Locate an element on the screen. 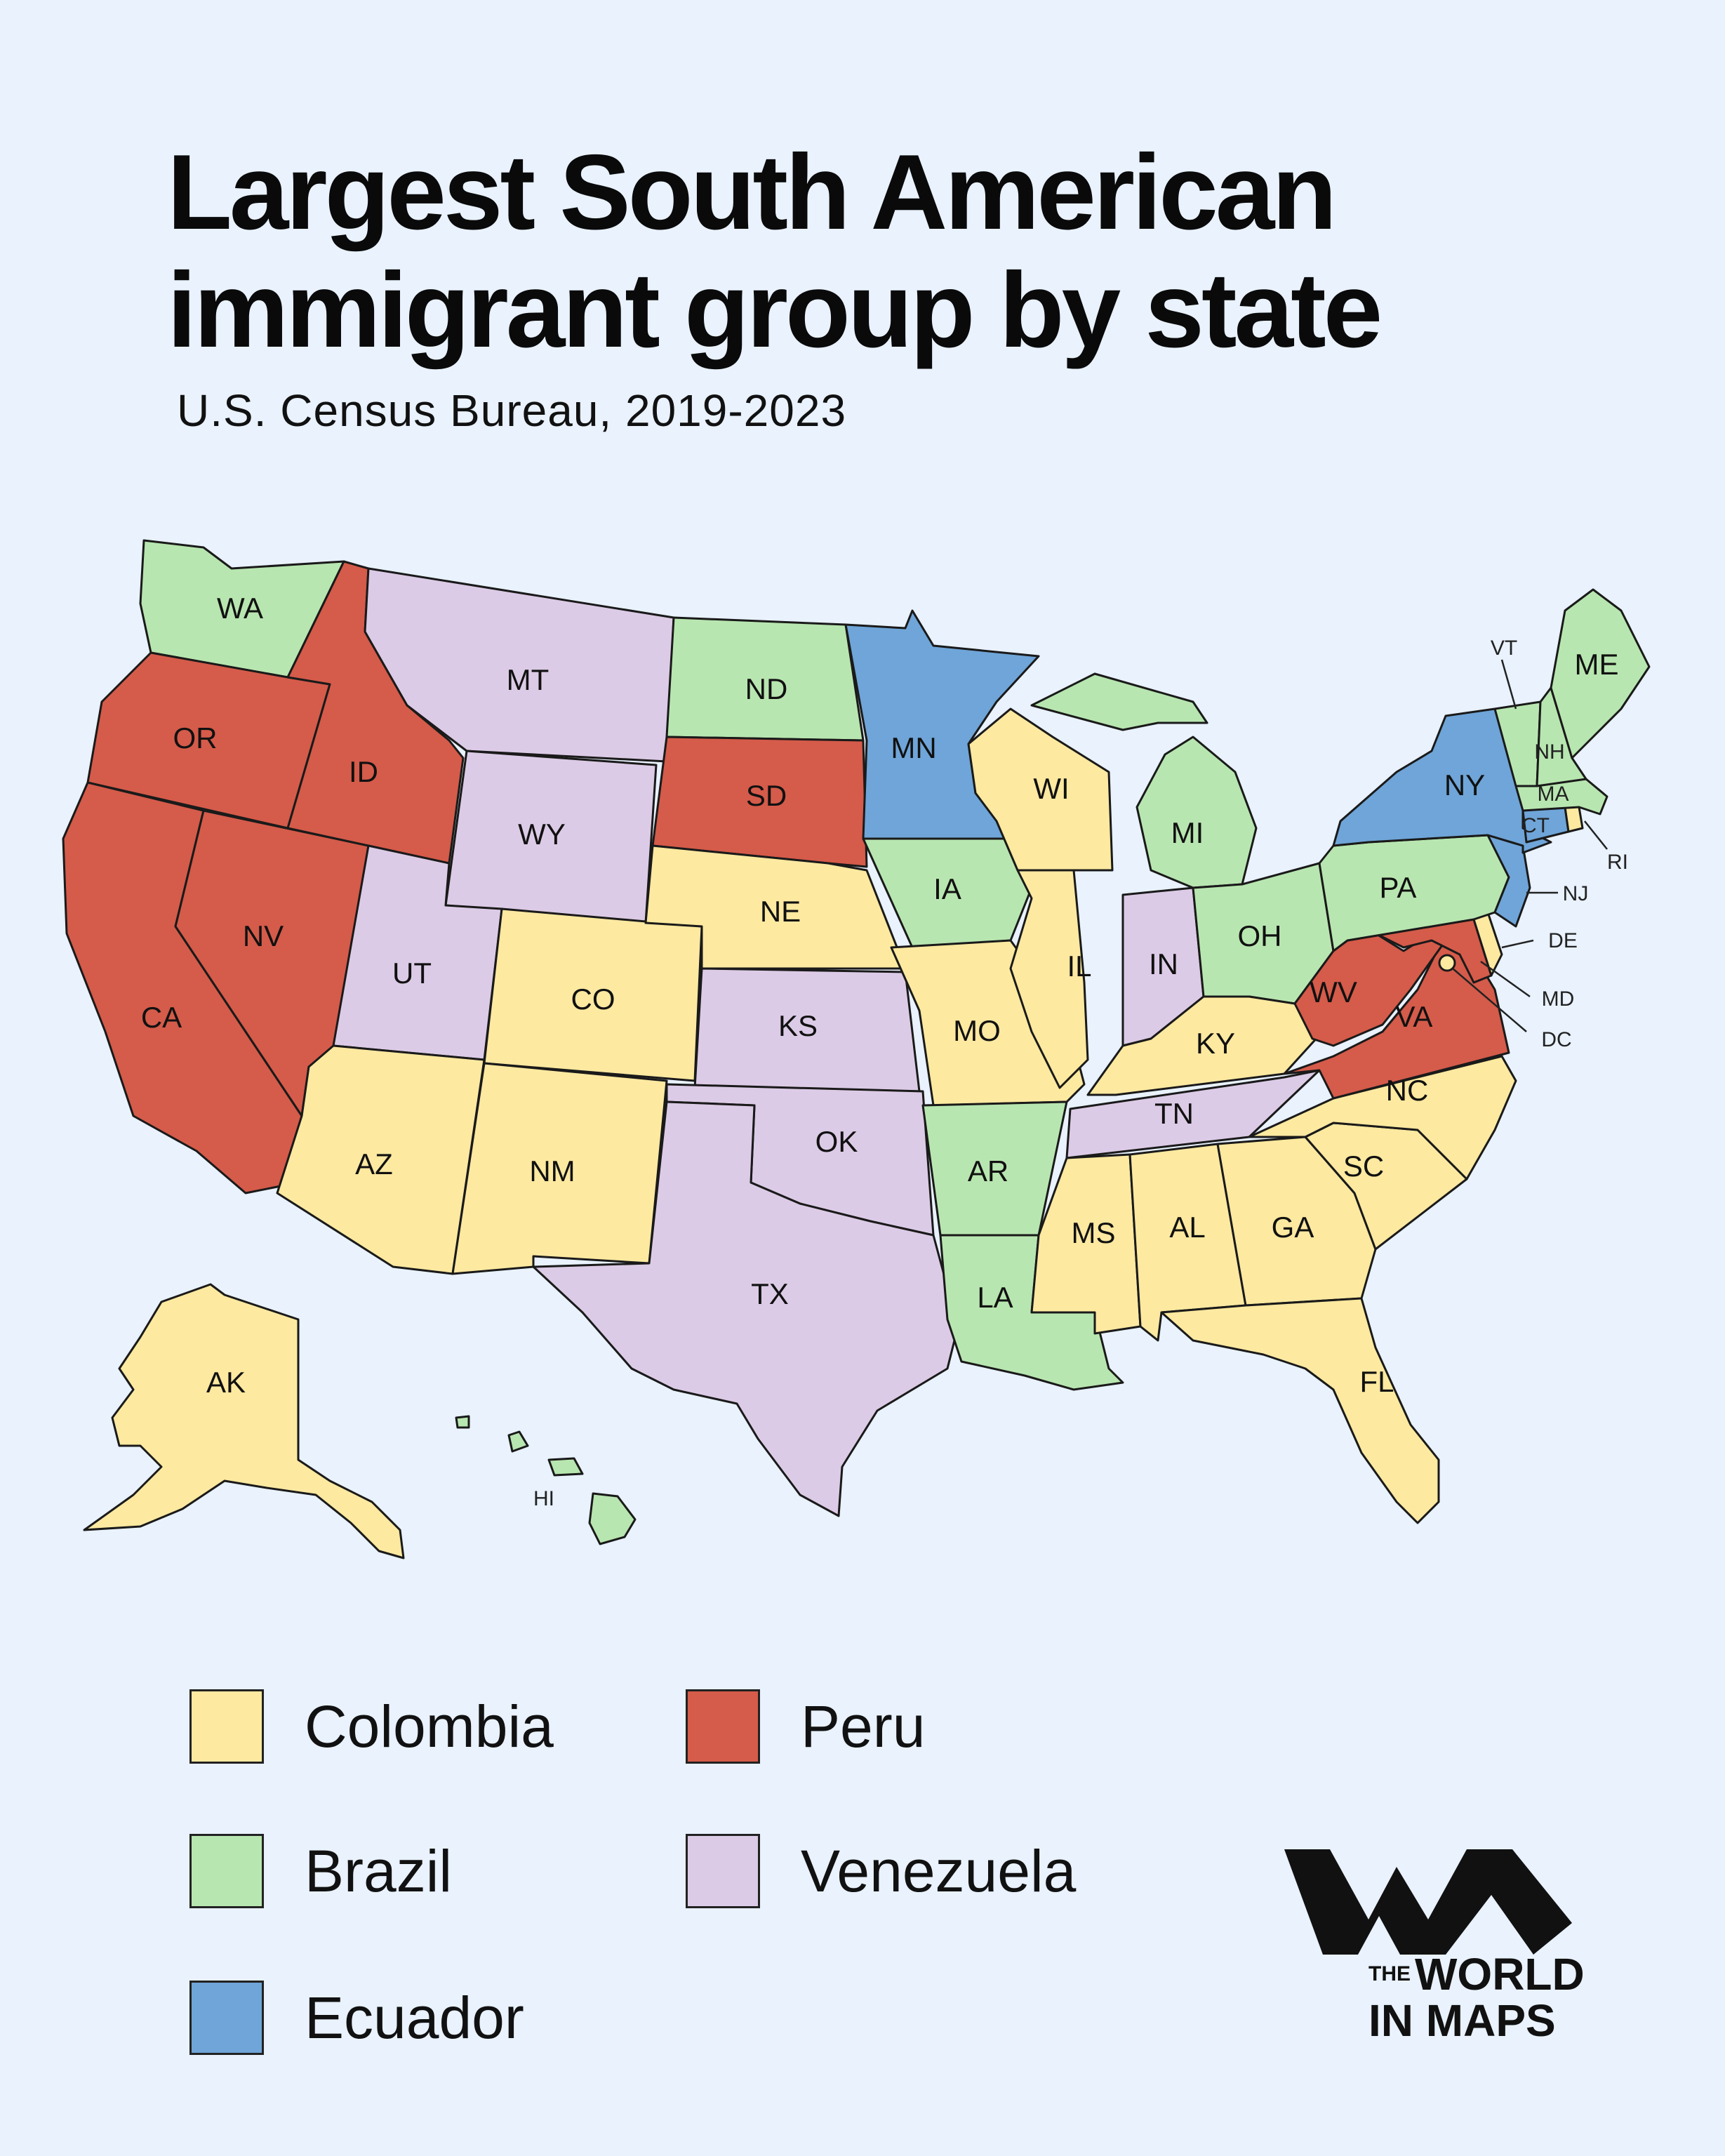  state-tn is located at coordinates (1193, 1114).